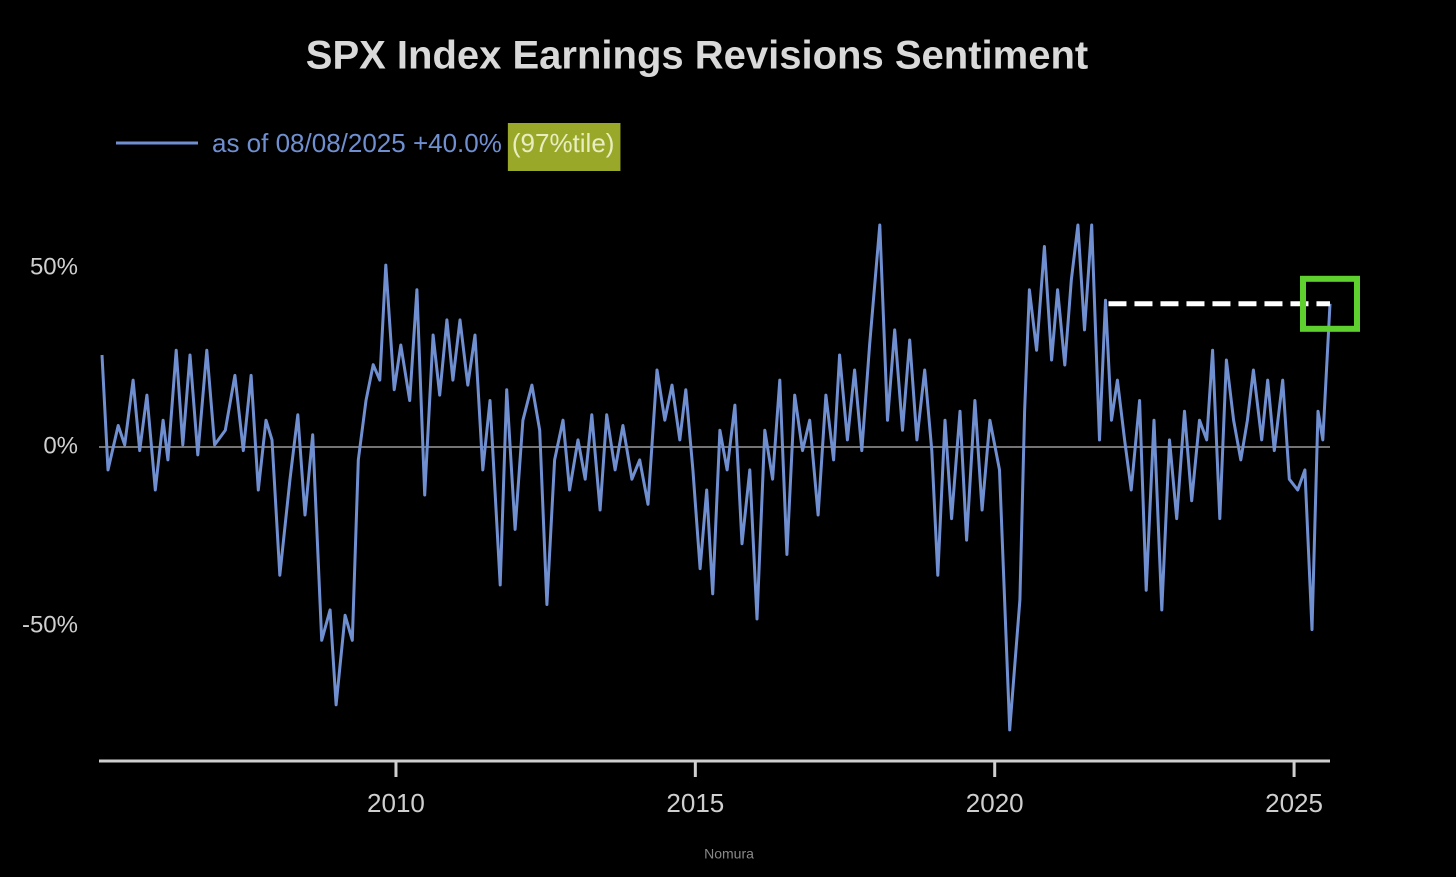 Image resolution: width=1456 pixels, height=877 pixels. Describe the element at coordinates (1294, 803) in the screenshot. I see `x-tick-label: 2025` at that location.